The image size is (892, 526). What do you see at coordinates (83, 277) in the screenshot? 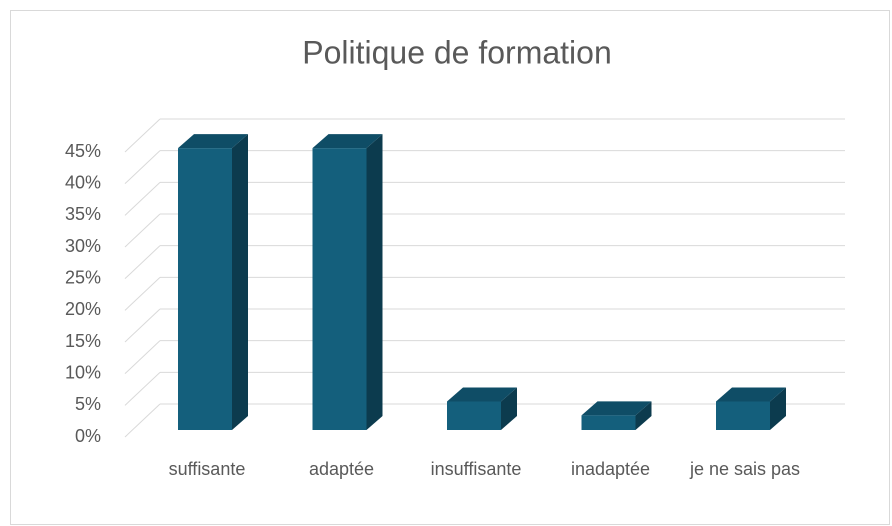
I see `y-tick-label: 25%` at bounding box center [83, 277].